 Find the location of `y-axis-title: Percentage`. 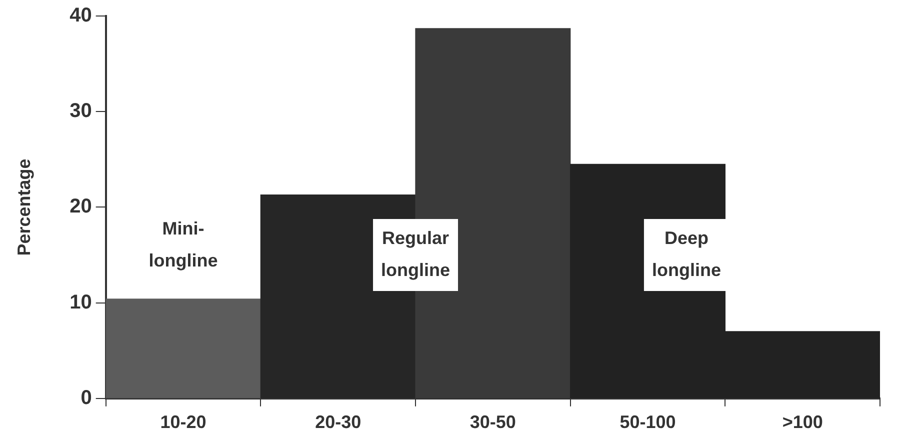

y-axis-title: Percentage is located at coordinates (24, 207).